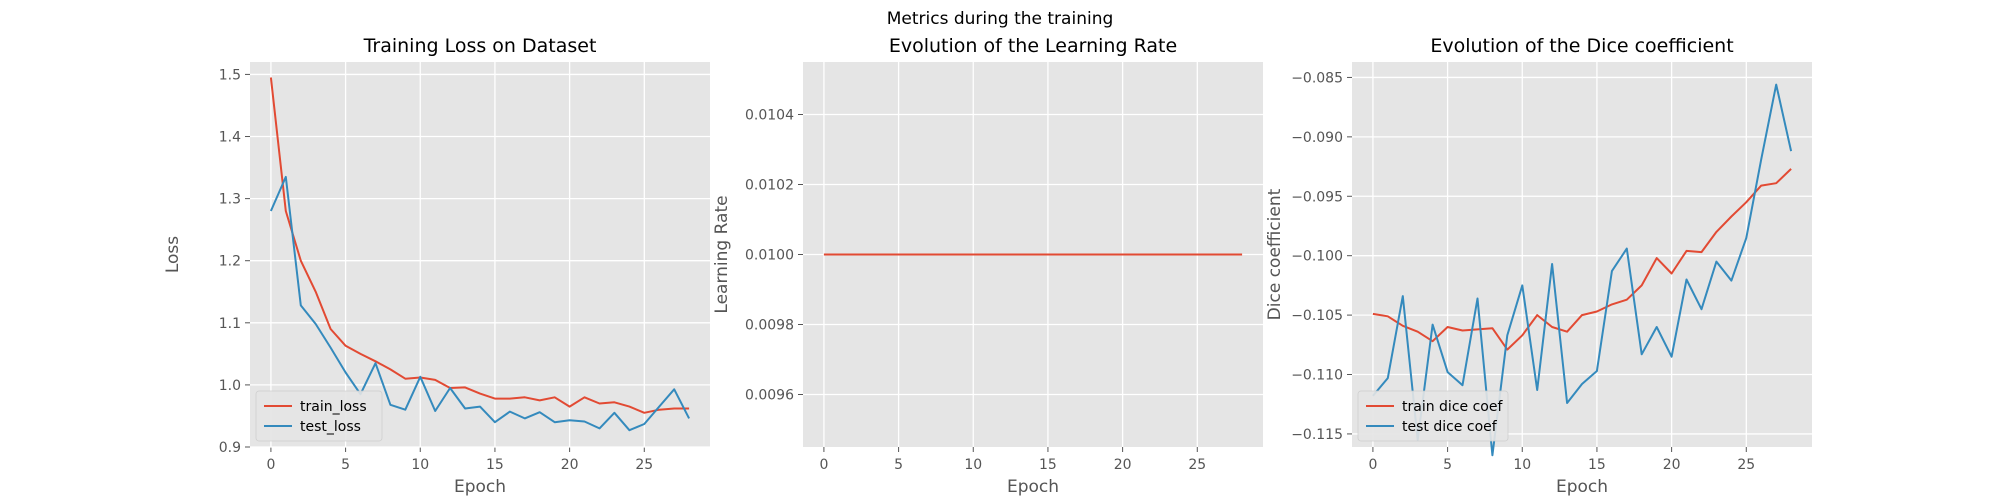  What do you see at coordinates (230, 200) in the screenshot?
I see `y-tick-label: 1.3` at bounding box center [230, 200].